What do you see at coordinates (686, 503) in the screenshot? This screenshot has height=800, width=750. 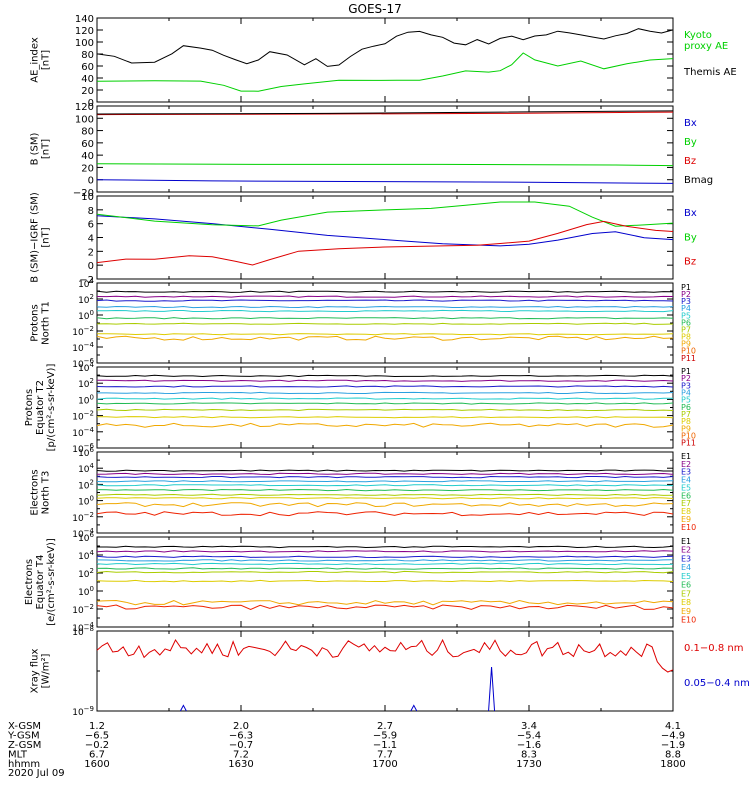 I see `legend-e7: E7` at bounding box center [686, 503].